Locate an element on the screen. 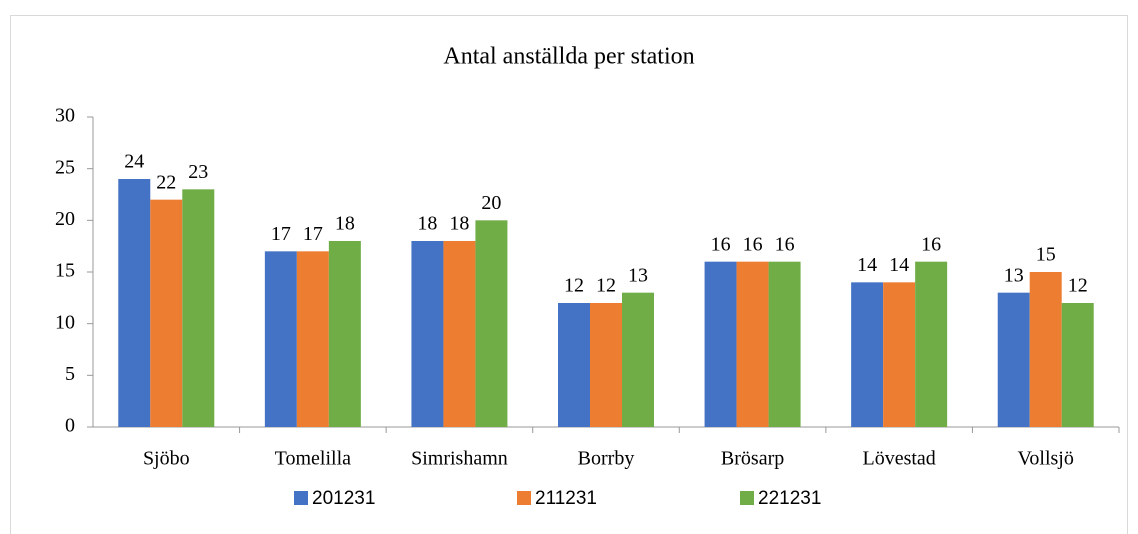 The width and height of the screenshot is (1138, 534). y-tick-label: 15 is located at coordinates (65, 271).